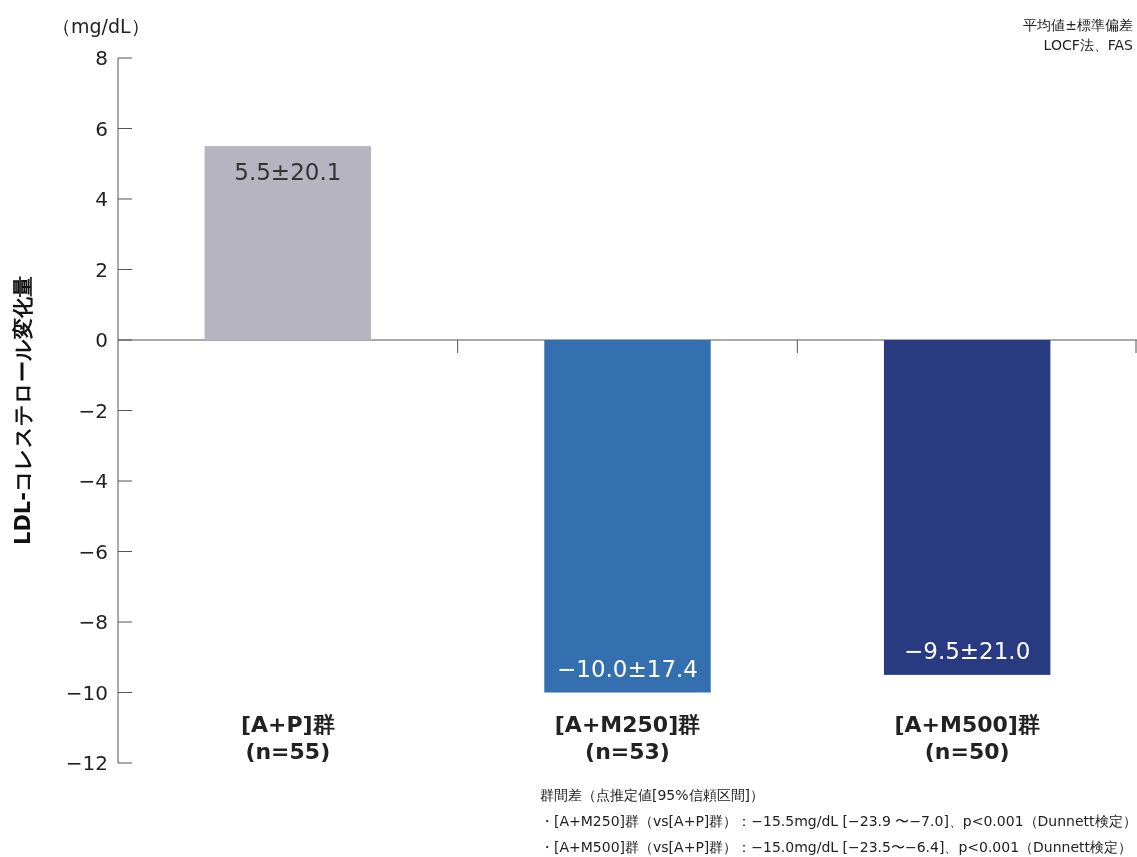 The width and height of the screenshot is (1137, 857). What do you see at coordinates (101, 340) in the screenshot?
I see `y-tick-label: 0` at bounding box center [101, 340].